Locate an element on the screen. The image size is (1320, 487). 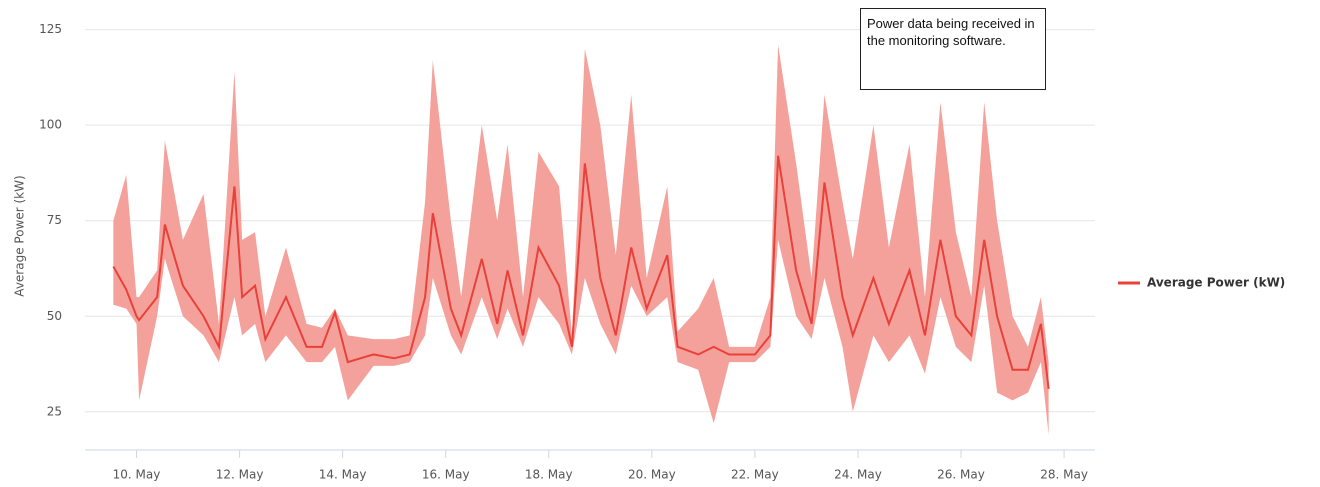
y-tick-label: 75 is located at coordinates (54, 220).